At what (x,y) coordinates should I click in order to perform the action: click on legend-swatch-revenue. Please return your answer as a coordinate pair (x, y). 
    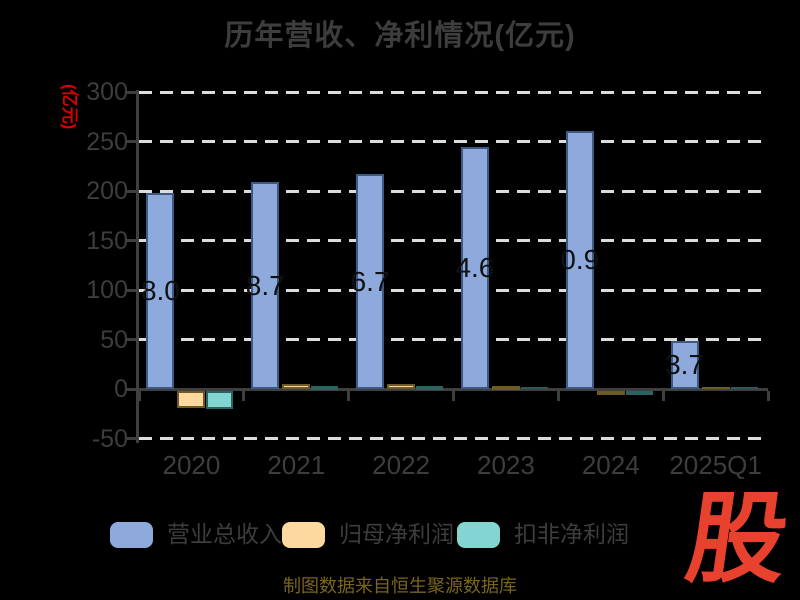
    Looking at the image, I should click on (131, 534).